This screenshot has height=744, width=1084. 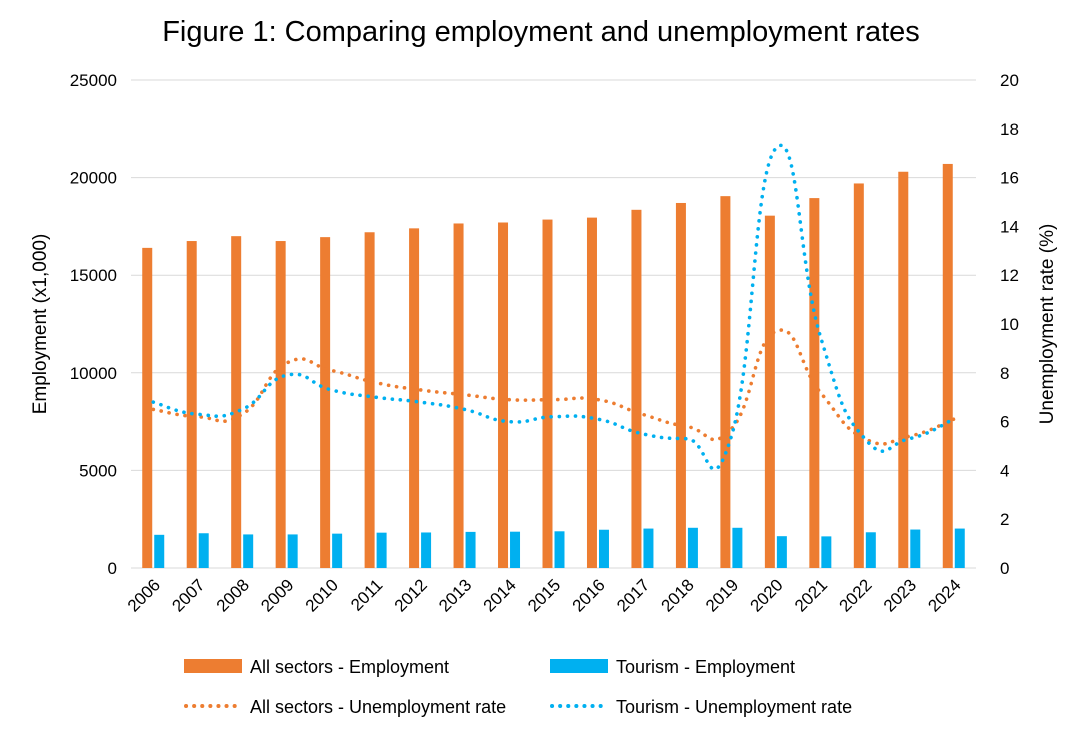 I want to click on bar-tourism-employment-2006, so click(x=159, y=551).